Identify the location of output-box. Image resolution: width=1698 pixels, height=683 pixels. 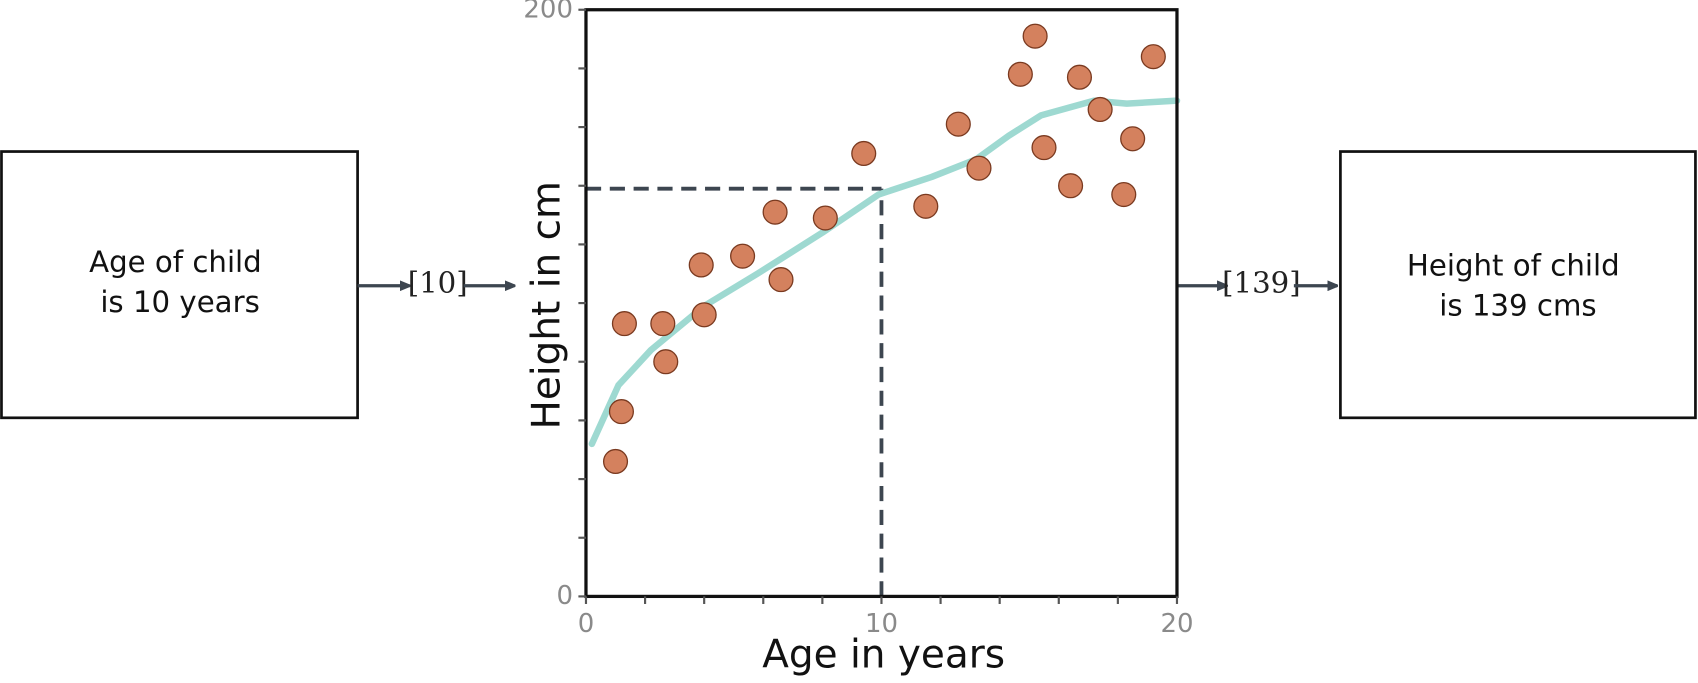
(1518, 285).